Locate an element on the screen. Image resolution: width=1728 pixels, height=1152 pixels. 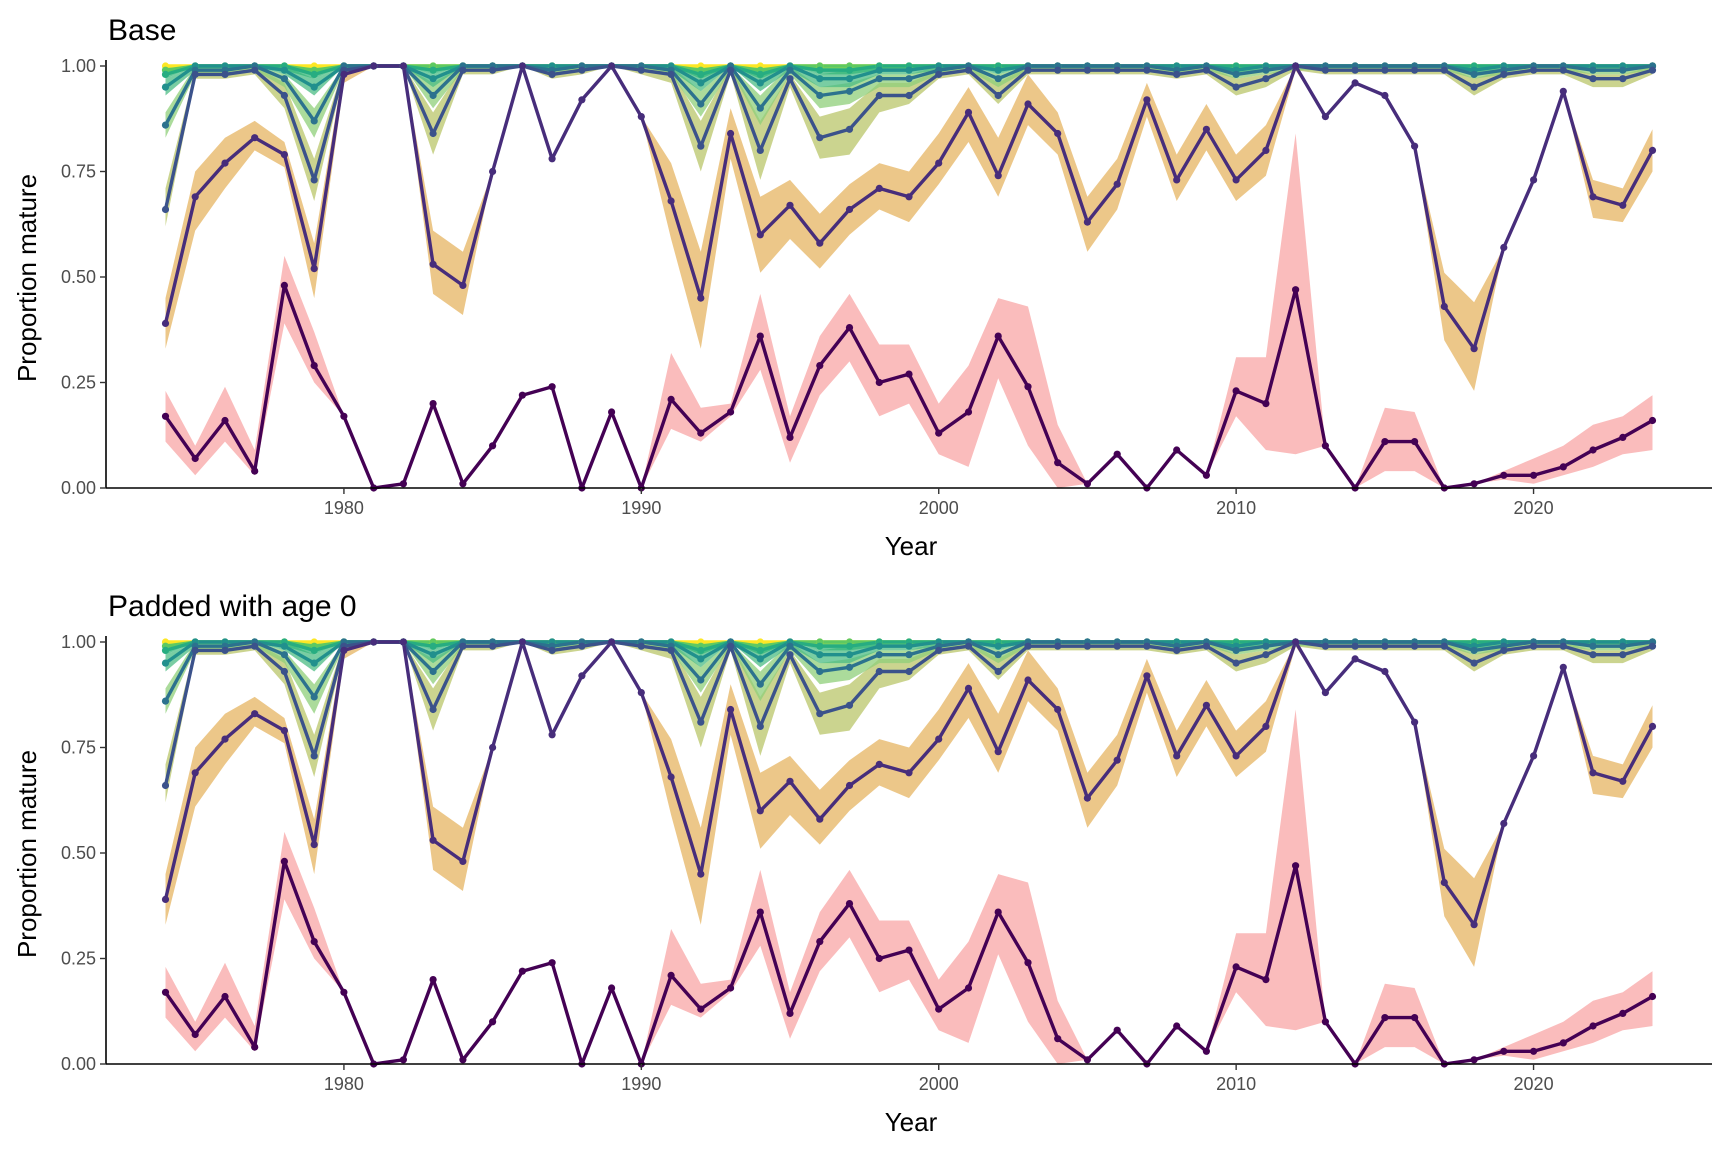
x-tick-label: 2020 is located at coordinates (1534, 508).